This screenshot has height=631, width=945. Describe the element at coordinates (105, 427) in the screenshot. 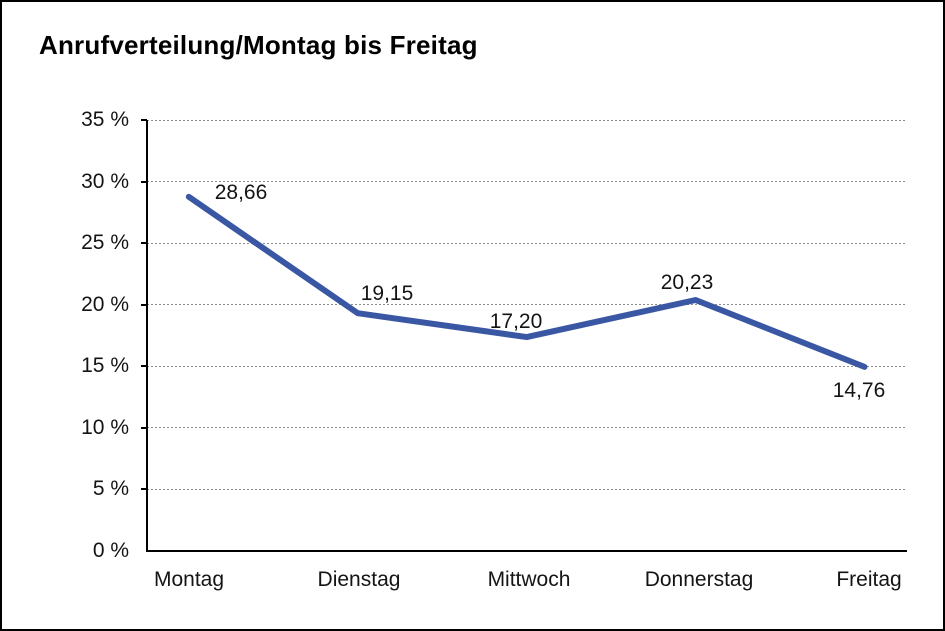

I see `y-axis-label: 10 %` at that location.